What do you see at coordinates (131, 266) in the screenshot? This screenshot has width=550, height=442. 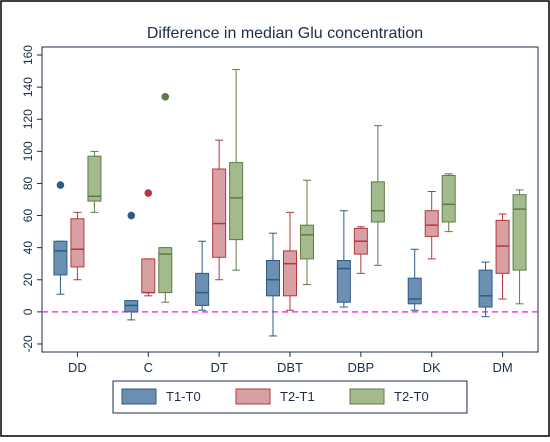 I see `box-C-T1-T0` at bounding box center [131, 266].